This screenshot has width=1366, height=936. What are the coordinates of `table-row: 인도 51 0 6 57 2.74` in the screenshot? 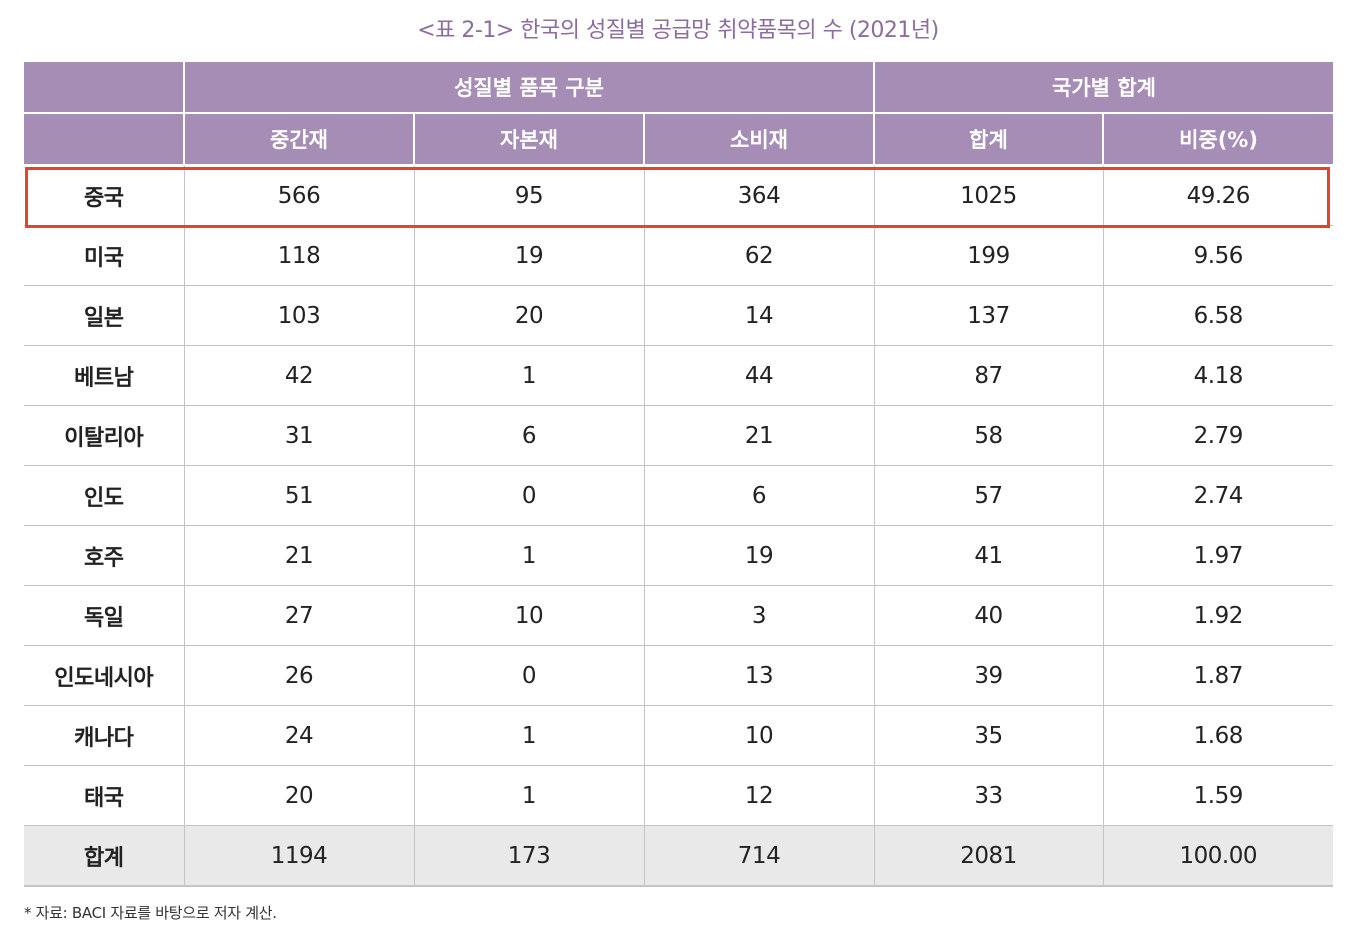 It's located at (679, 495).